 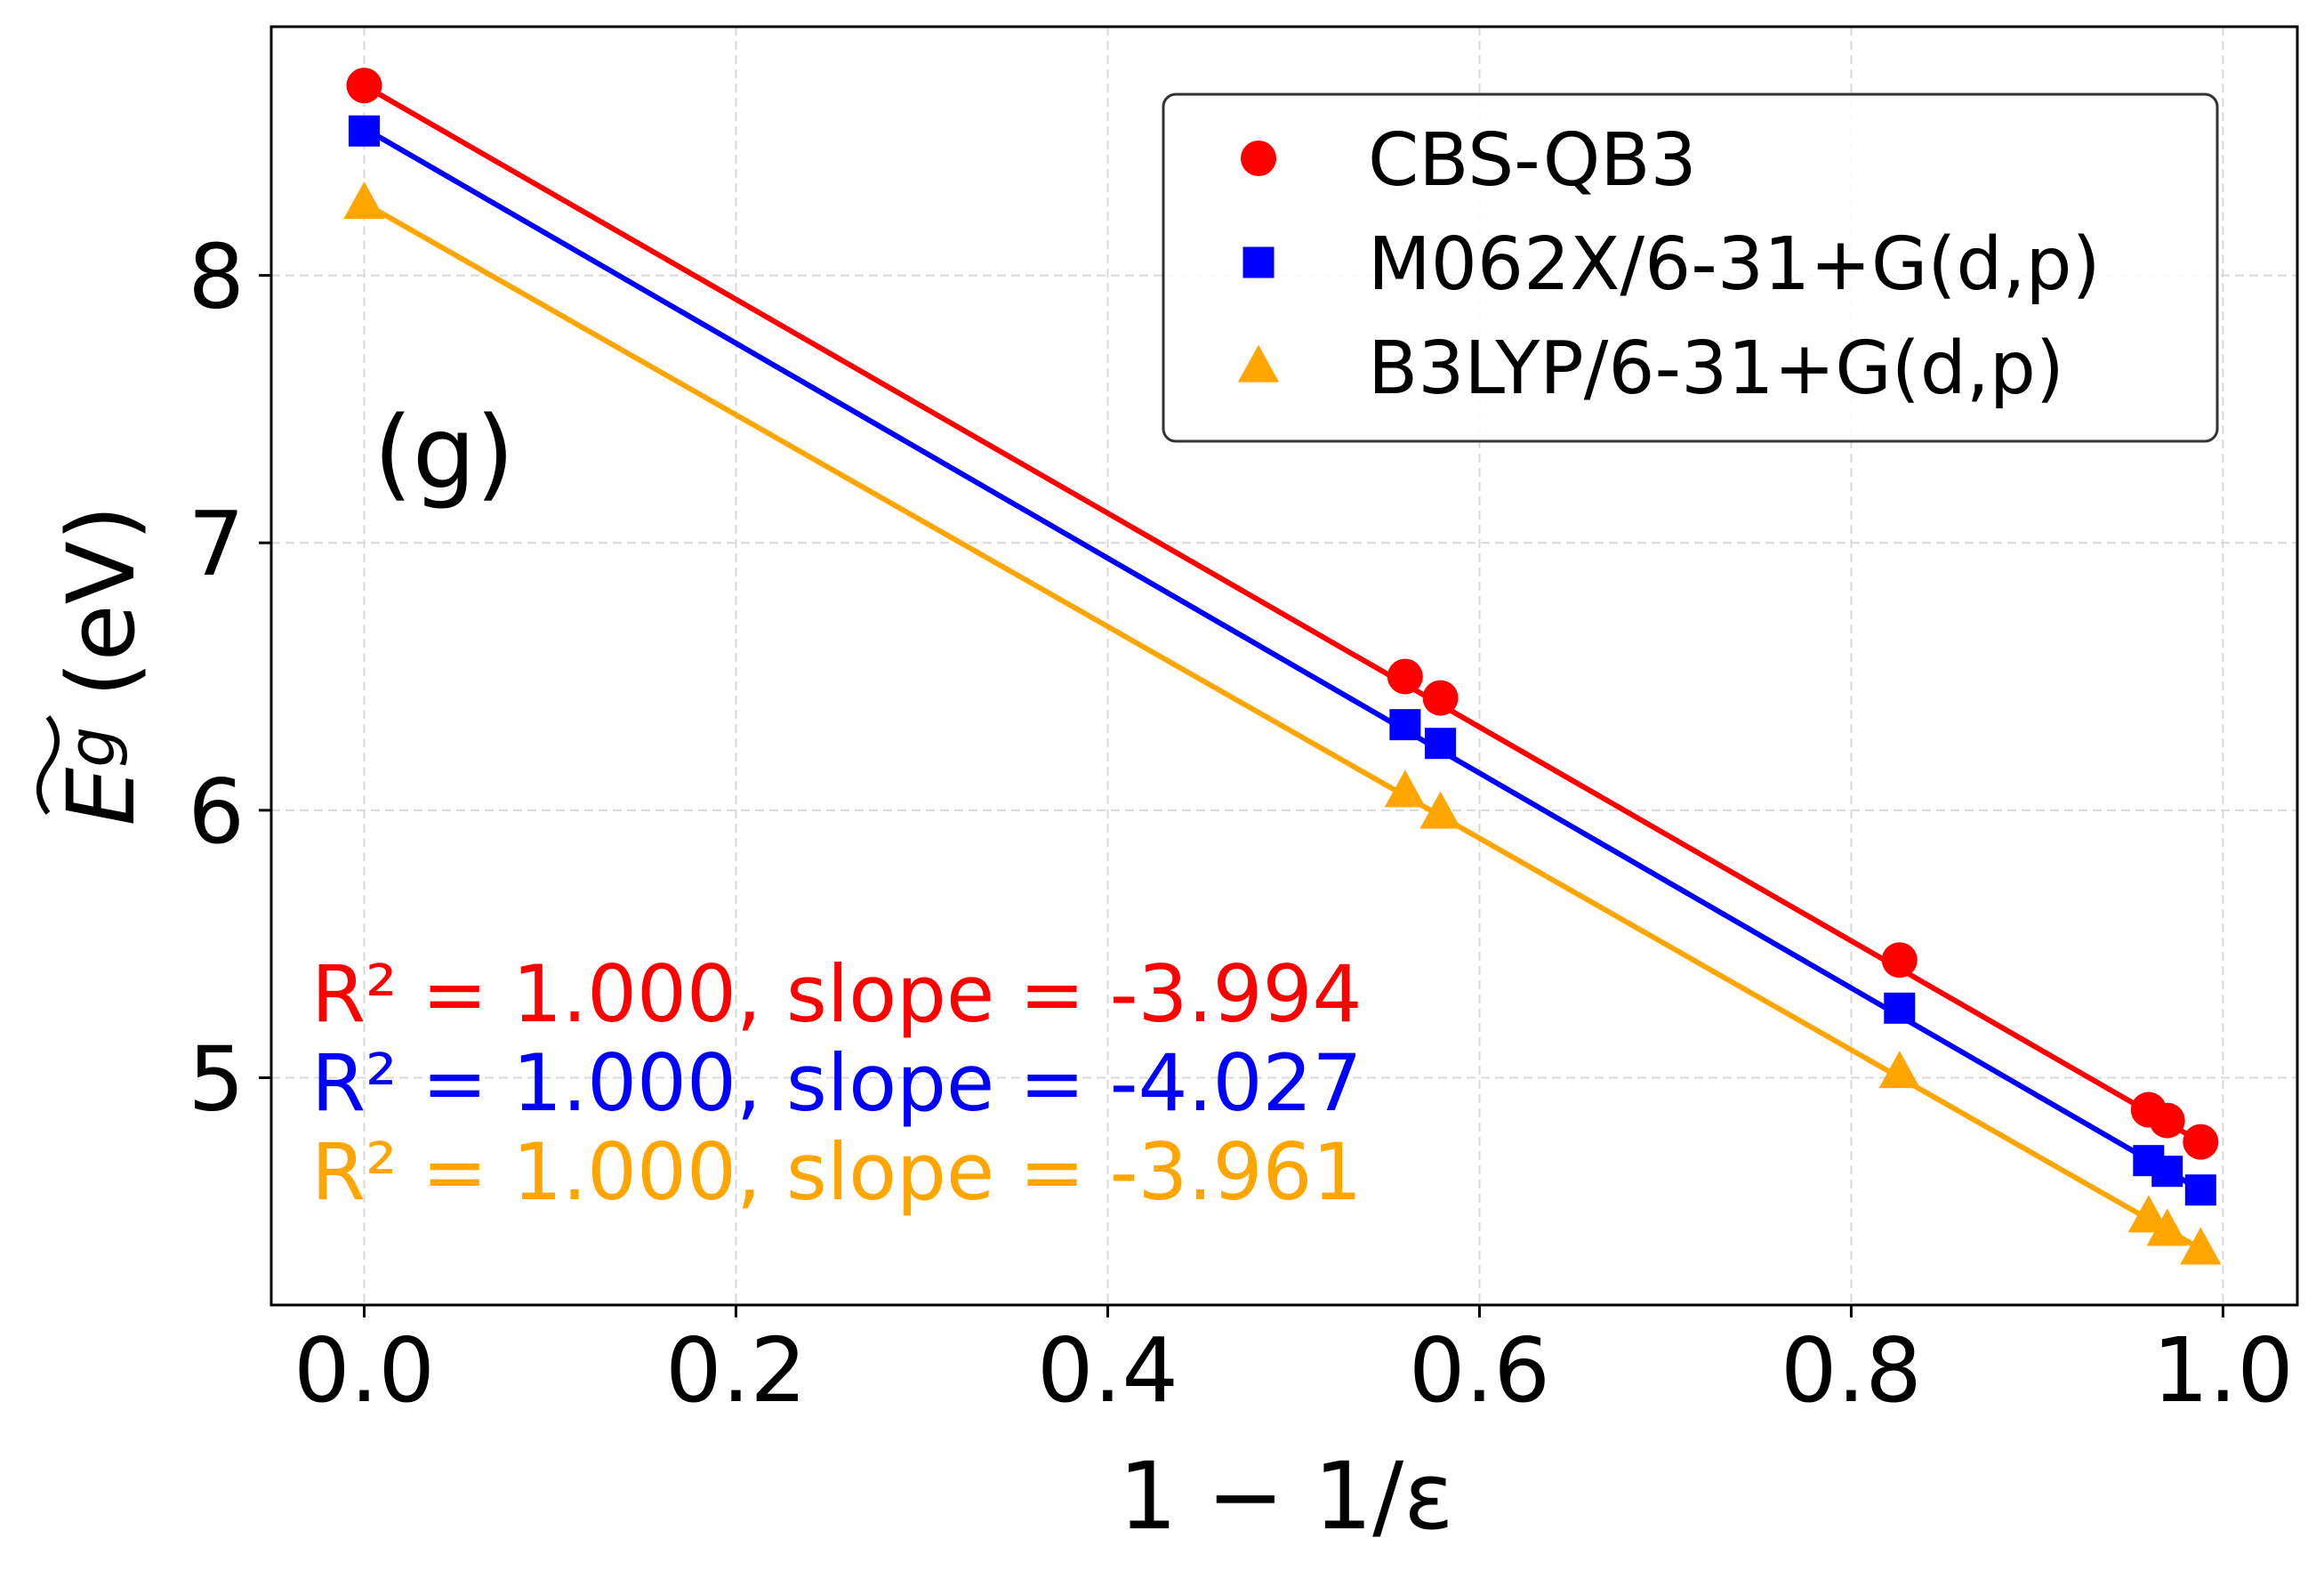 I want to click on y-axis-label-symbol: E, so click(x=101, y=796).